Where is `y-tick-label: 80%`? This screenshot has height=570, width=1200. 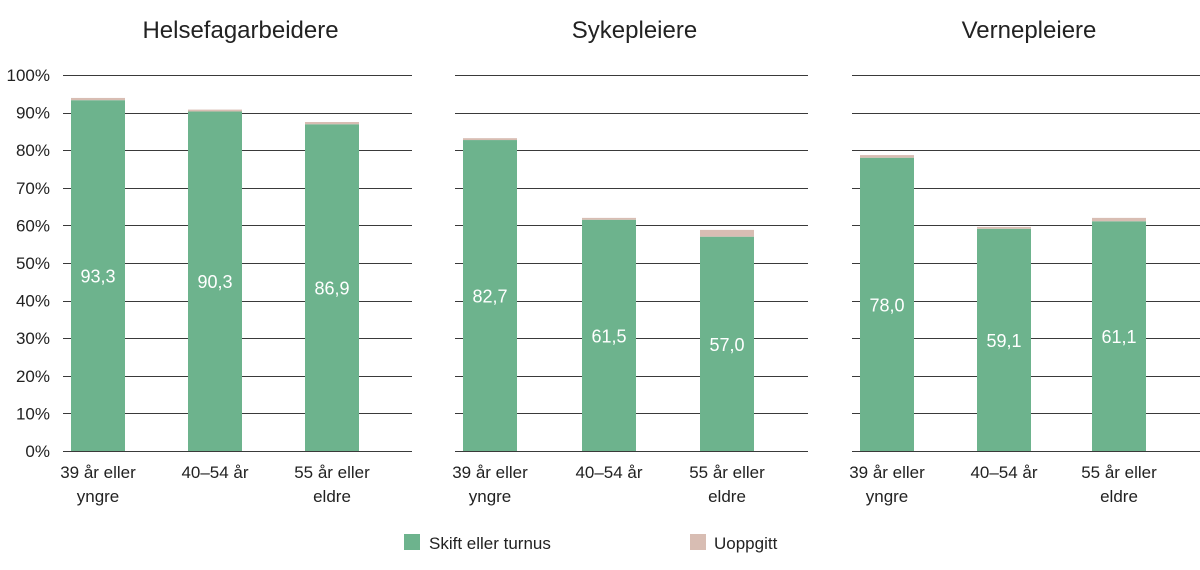 y-tick-label: 80% is located at coordinates (33, 150).